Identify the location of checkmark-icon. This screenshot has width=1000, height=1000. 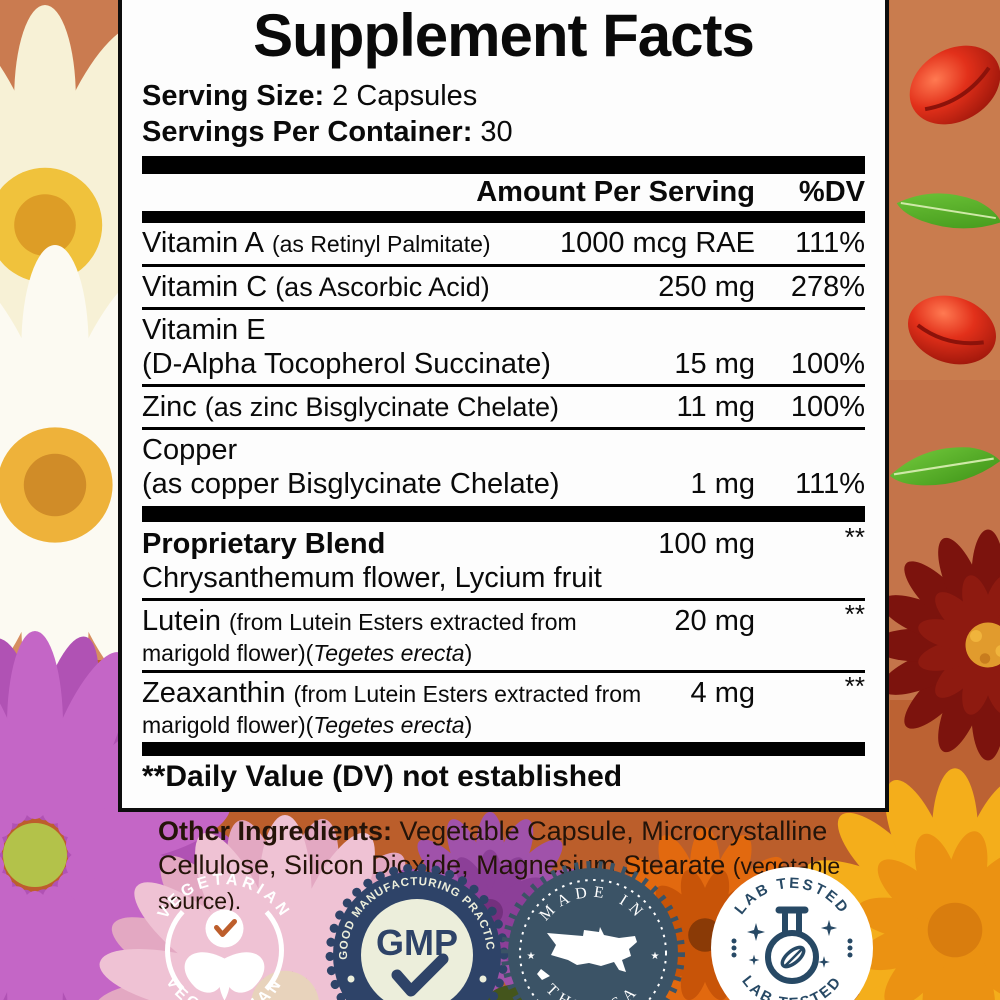
(420, 975).